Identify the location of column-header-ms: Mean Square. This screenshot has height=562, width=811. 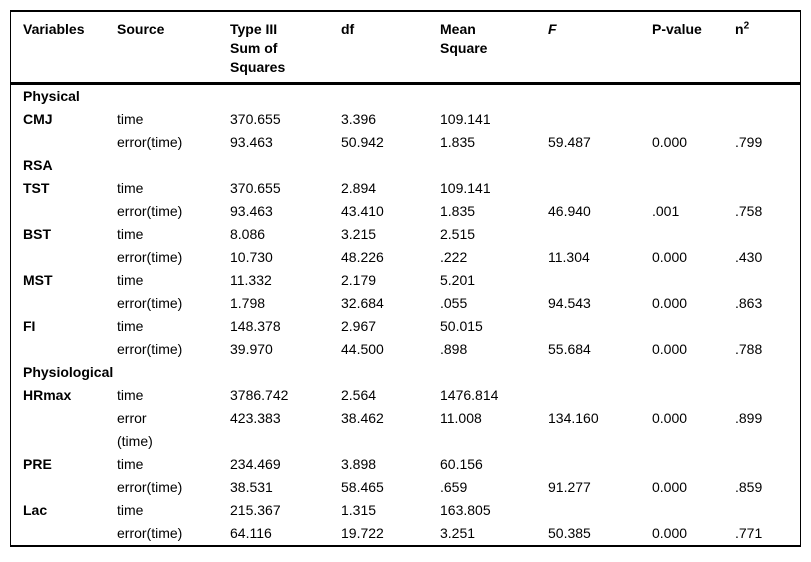
(494, 48).